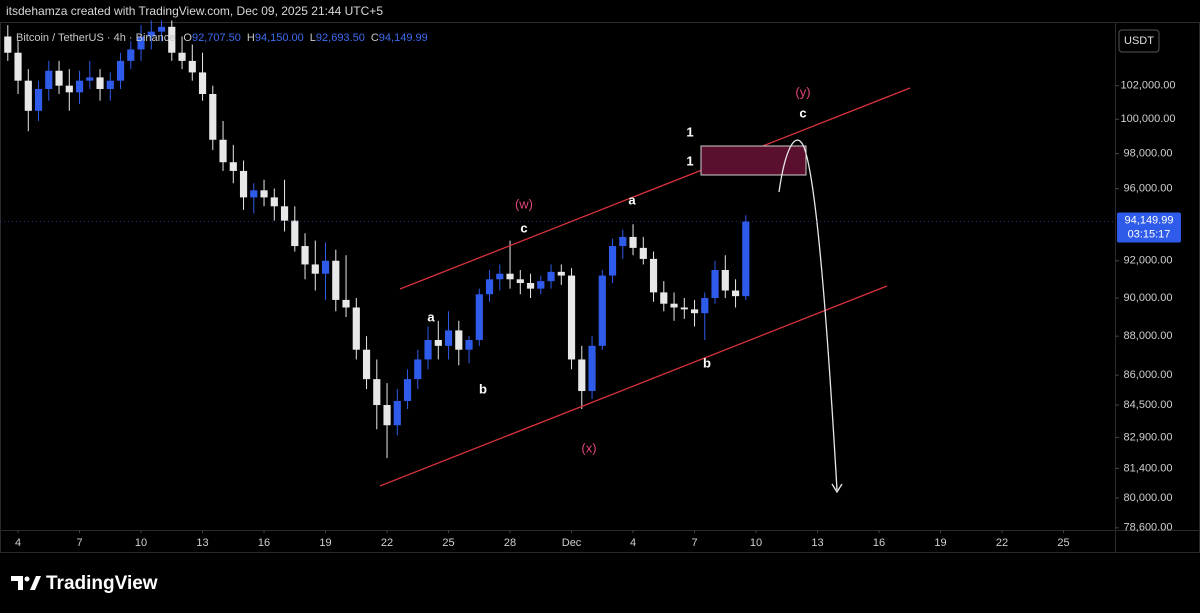 The width and height of the screenshot is (1200, 613). Describe the element at coordinates (808, 315) in the screenshot. I see `projection-path` at that location.